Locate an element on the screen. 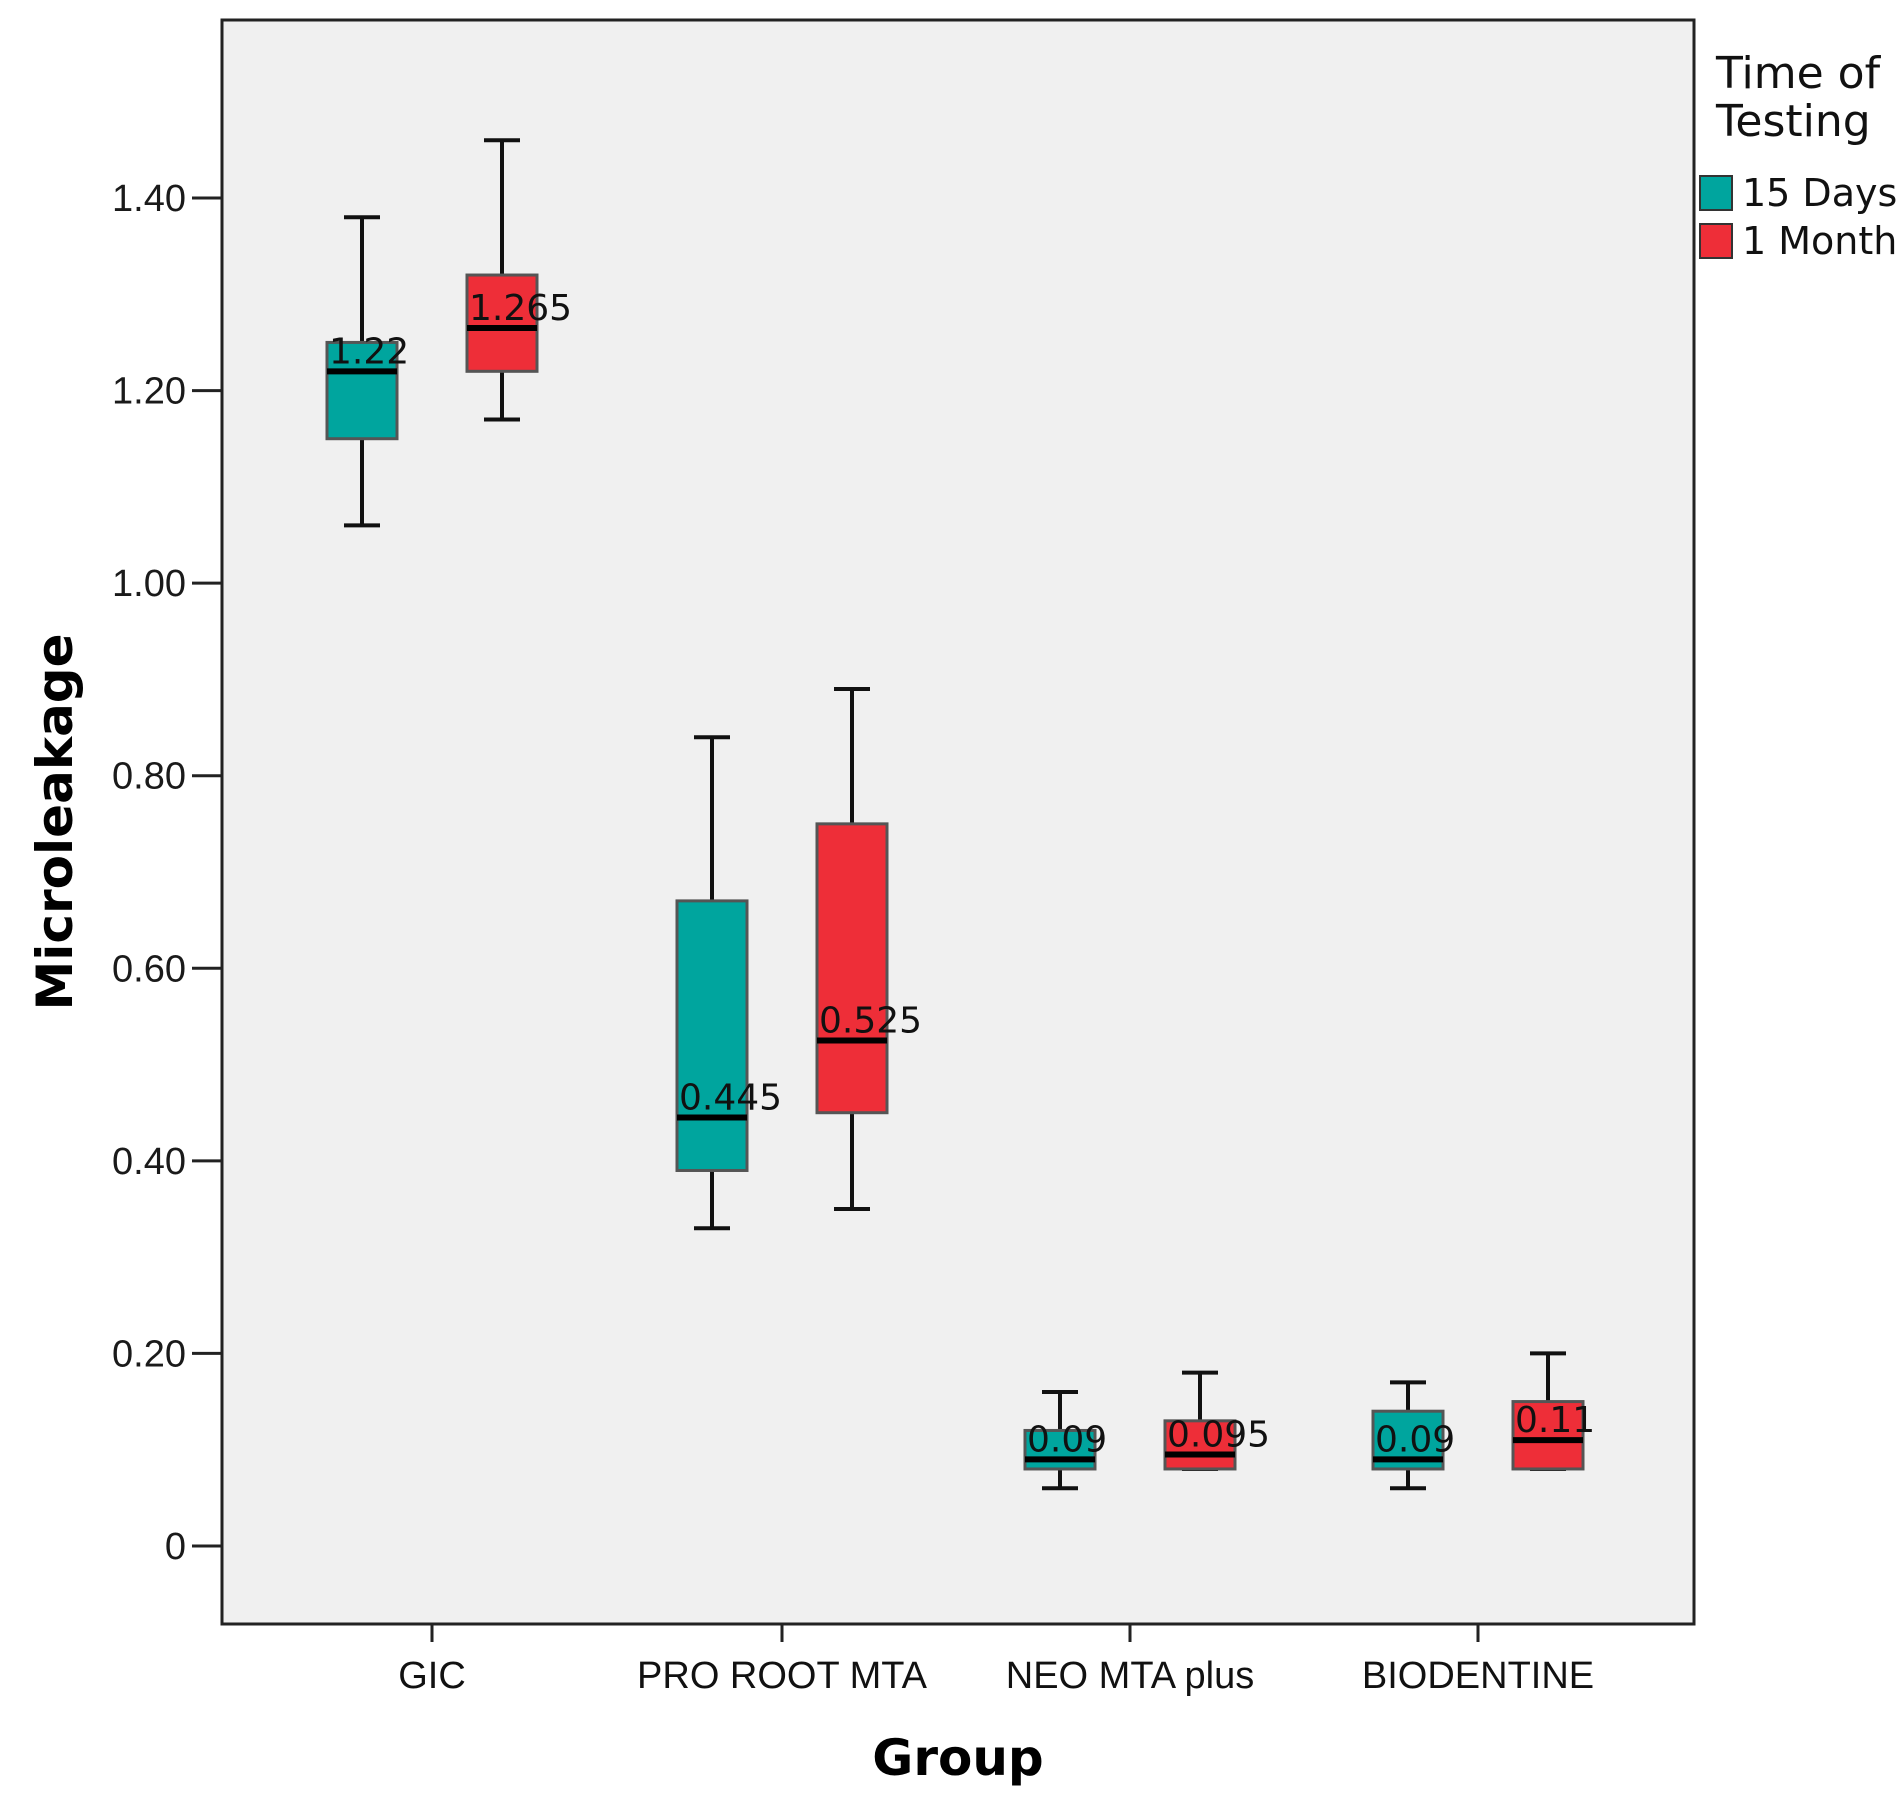 Image resolution: width=1902 pixels, height=1807 pixels. legend-title-line-2: Testing is located at coordinates (1793, 121).